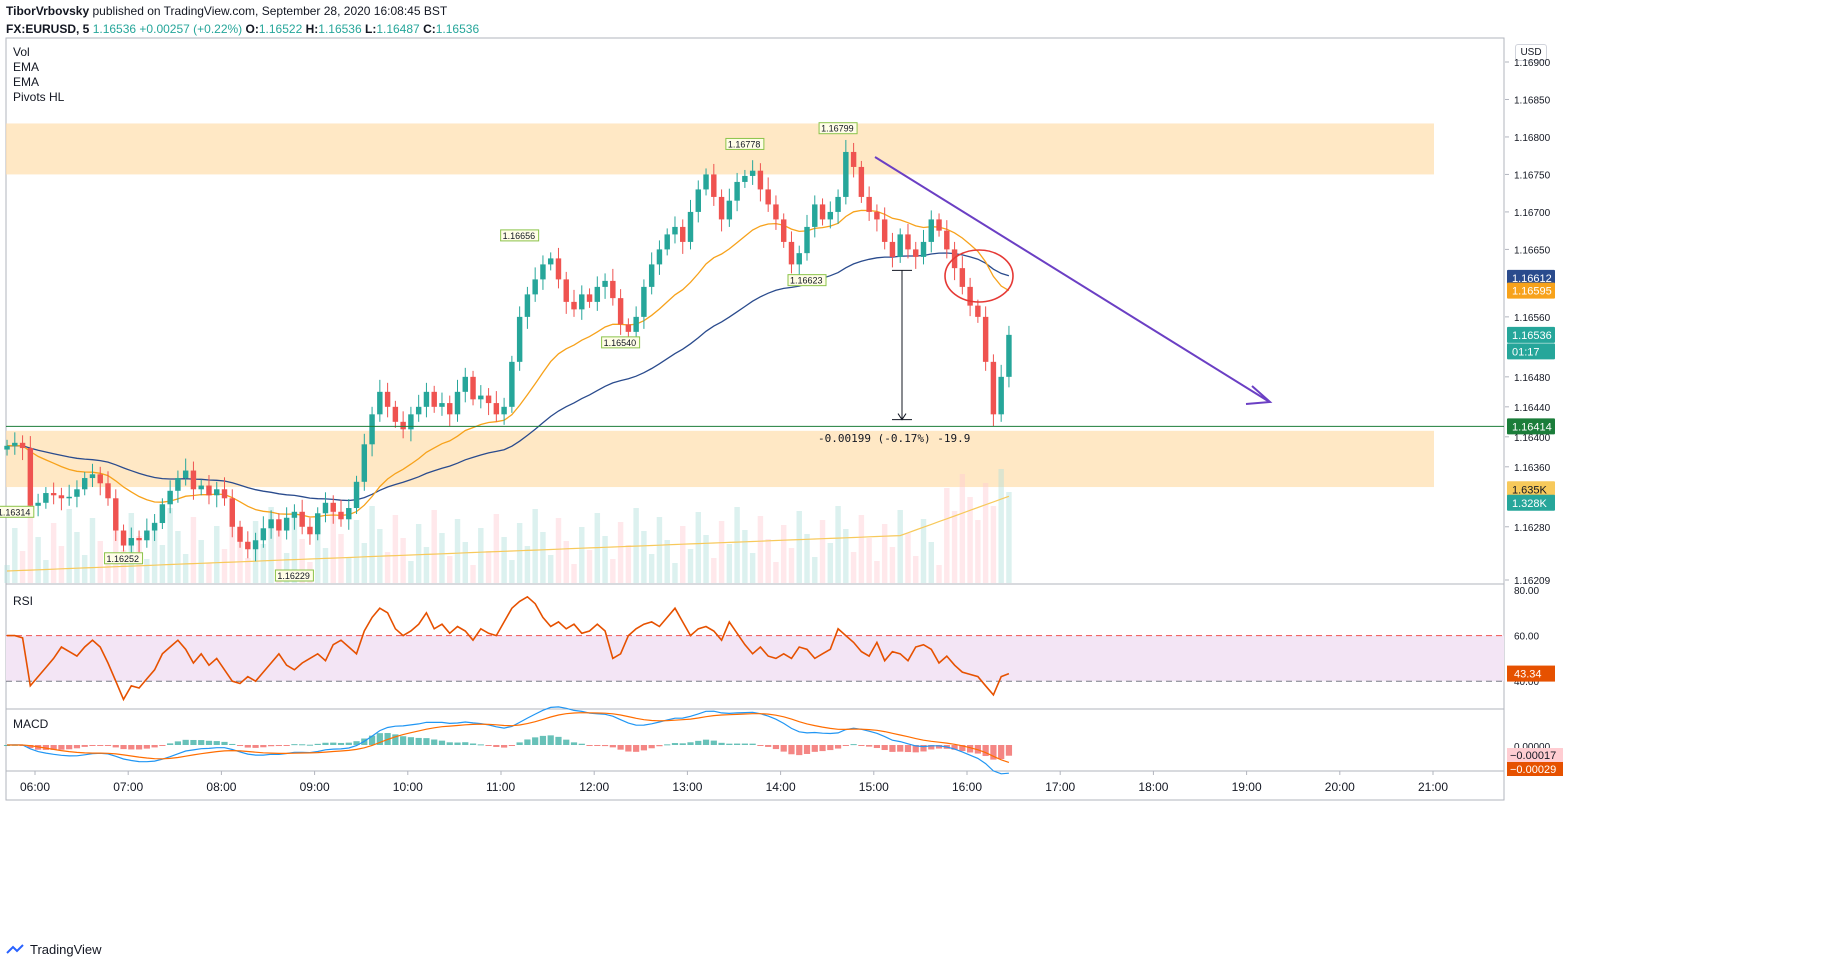  What do you see at coordinates (1530, 504) in the screenshot?
I see `price-badge-label: 1.328K` at bounding box center [1530, 504].